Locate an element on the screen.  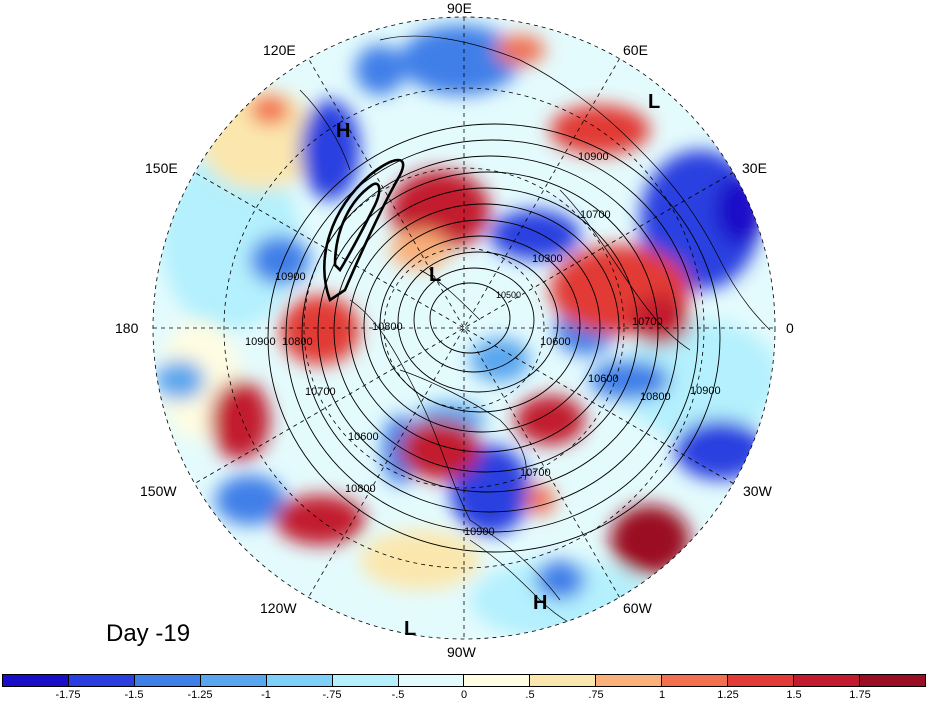
colorbar-tick-label: .5 is located at coordinates (530, 695).